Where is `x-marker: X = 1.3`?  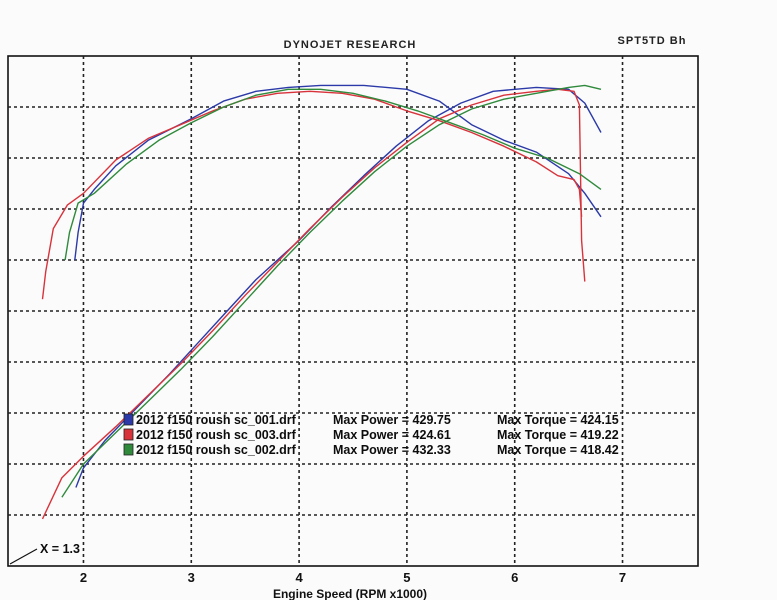
x-marker: X = 1.3 is located at coordinates (44, 553).